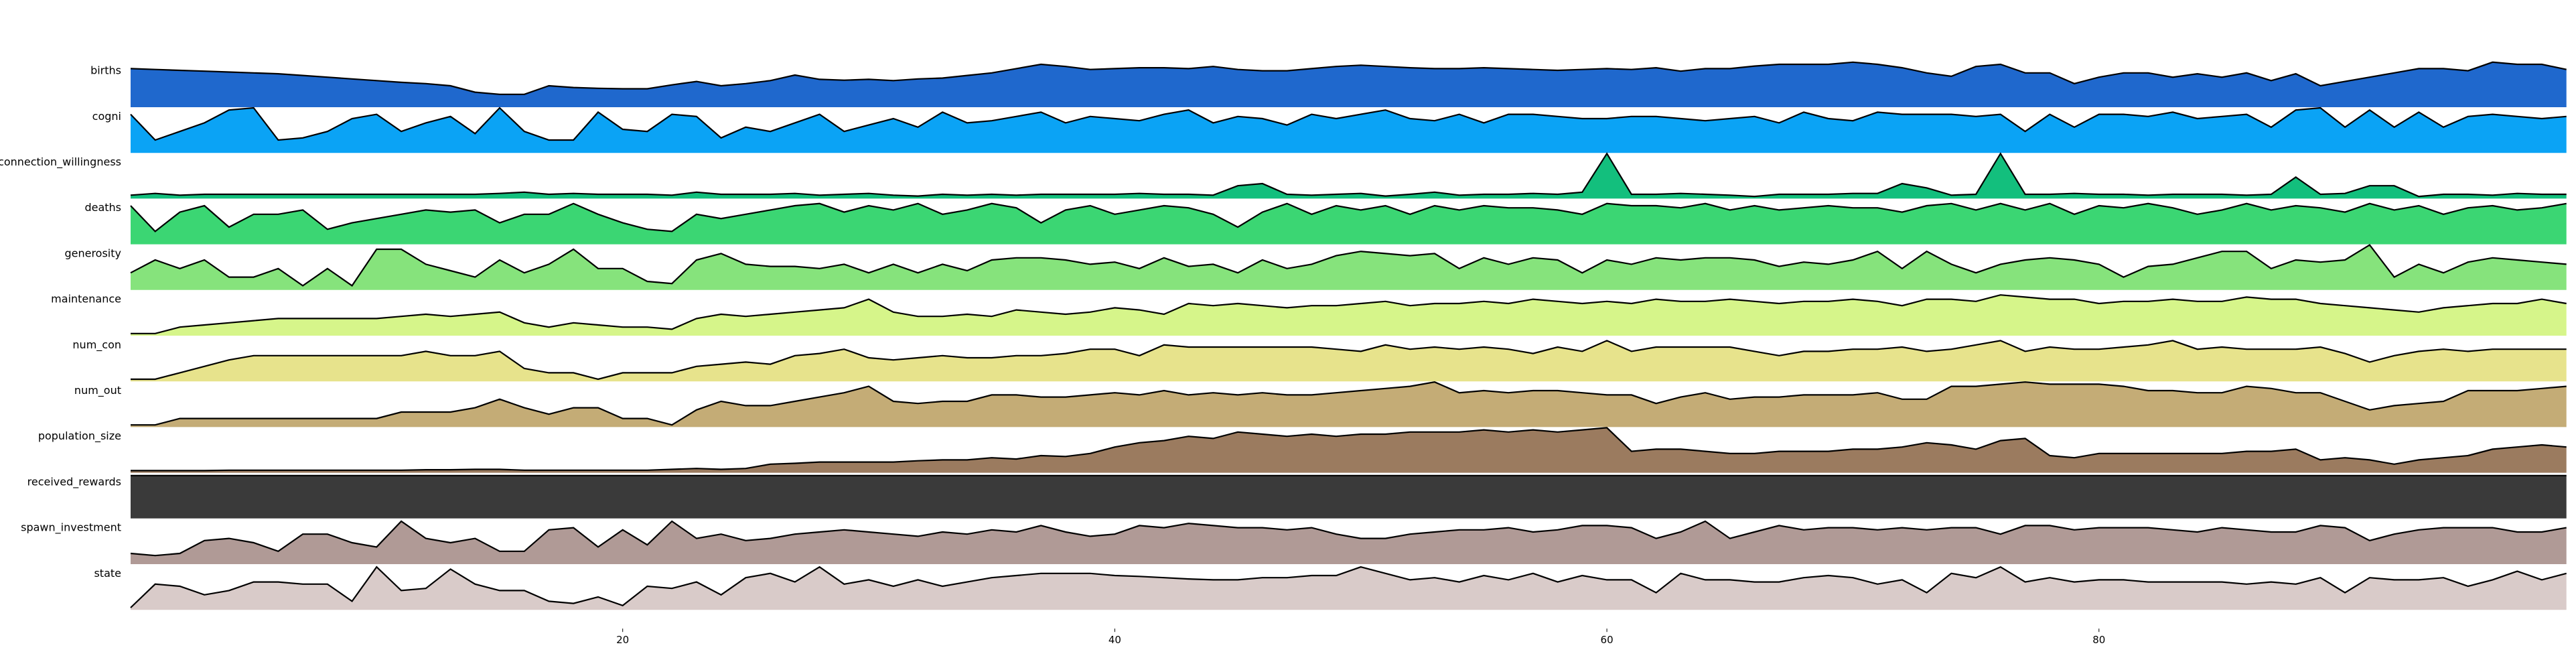  What do you see at coordinates (74, 482) in the screenshot?
I see `row-label-received-rewards: received_rewards` at bounding box center [74, 482].